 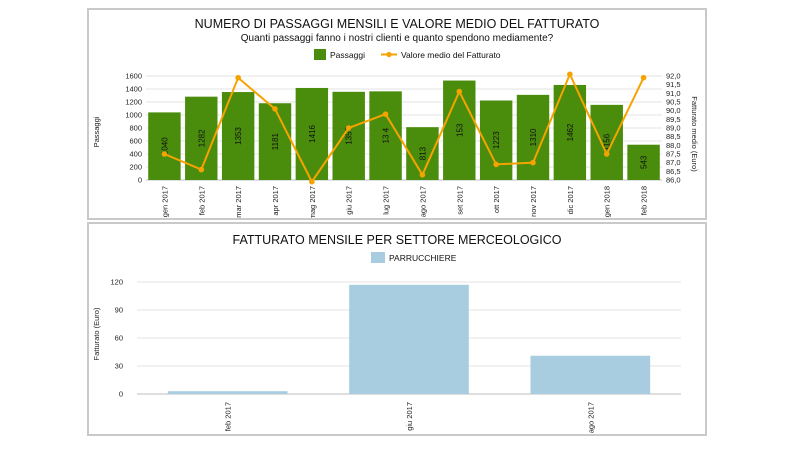 I want to click on y-right-tick-label: 91,0, so click(x=673, y=93).